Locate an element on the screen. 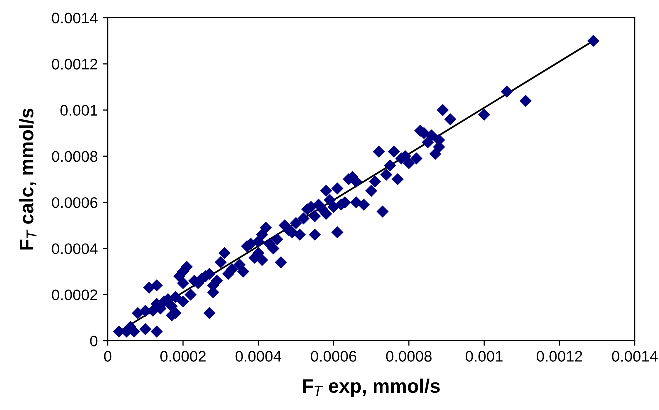 The width and height of the screenshot is (659, 410). y-tick-label: 0 is located at coordinates (94, 341).